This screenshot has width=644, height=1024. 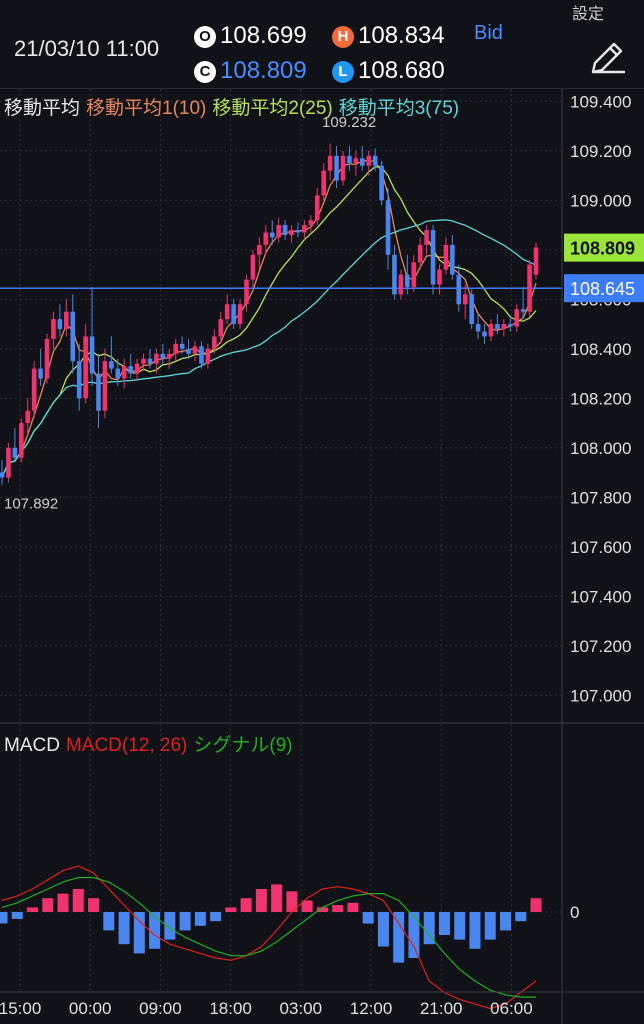 I want to click on extreme-price-annotation: 107.892, so click(x=31, y=504).